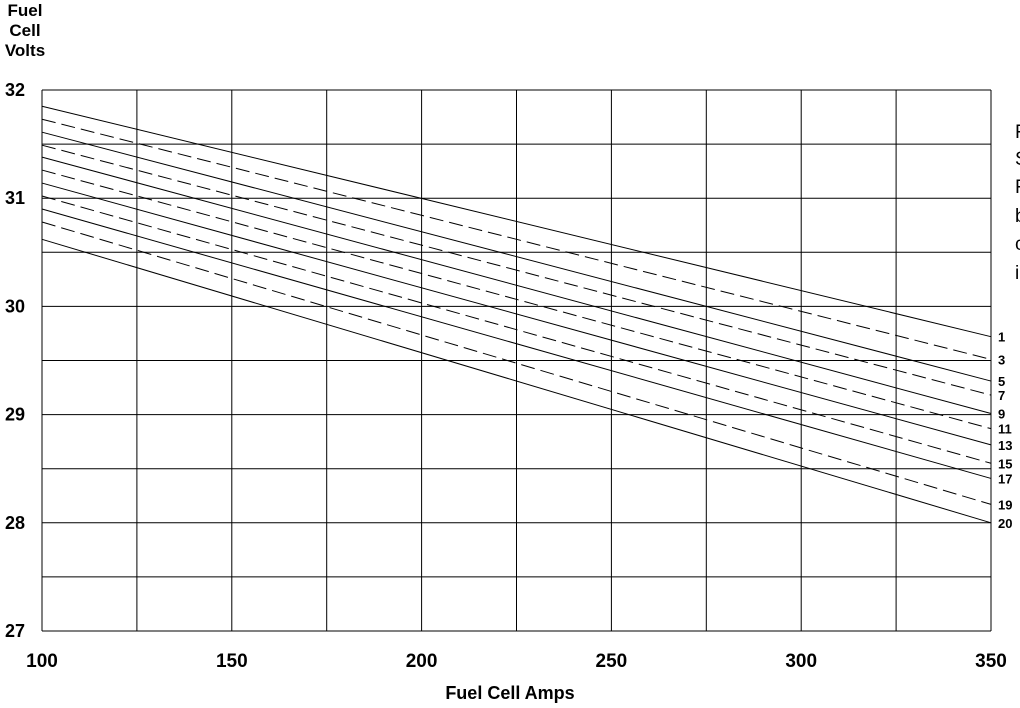 The height and width of the screenshot is (708, 1020). I want to click on x-tick-label: 350, so click(991, 661).